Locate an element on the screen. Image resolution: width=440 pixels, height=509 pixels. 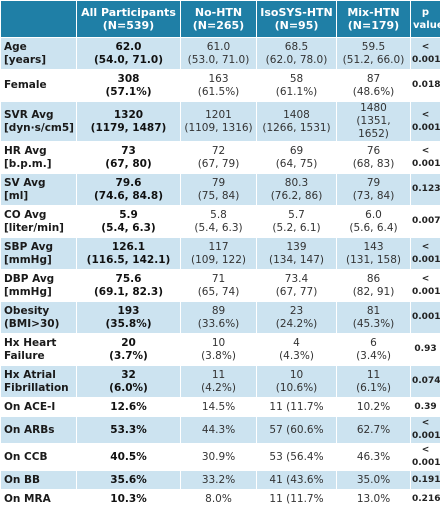
row-label: CO Avg[liter/min] is located at coordinates (39, 222).